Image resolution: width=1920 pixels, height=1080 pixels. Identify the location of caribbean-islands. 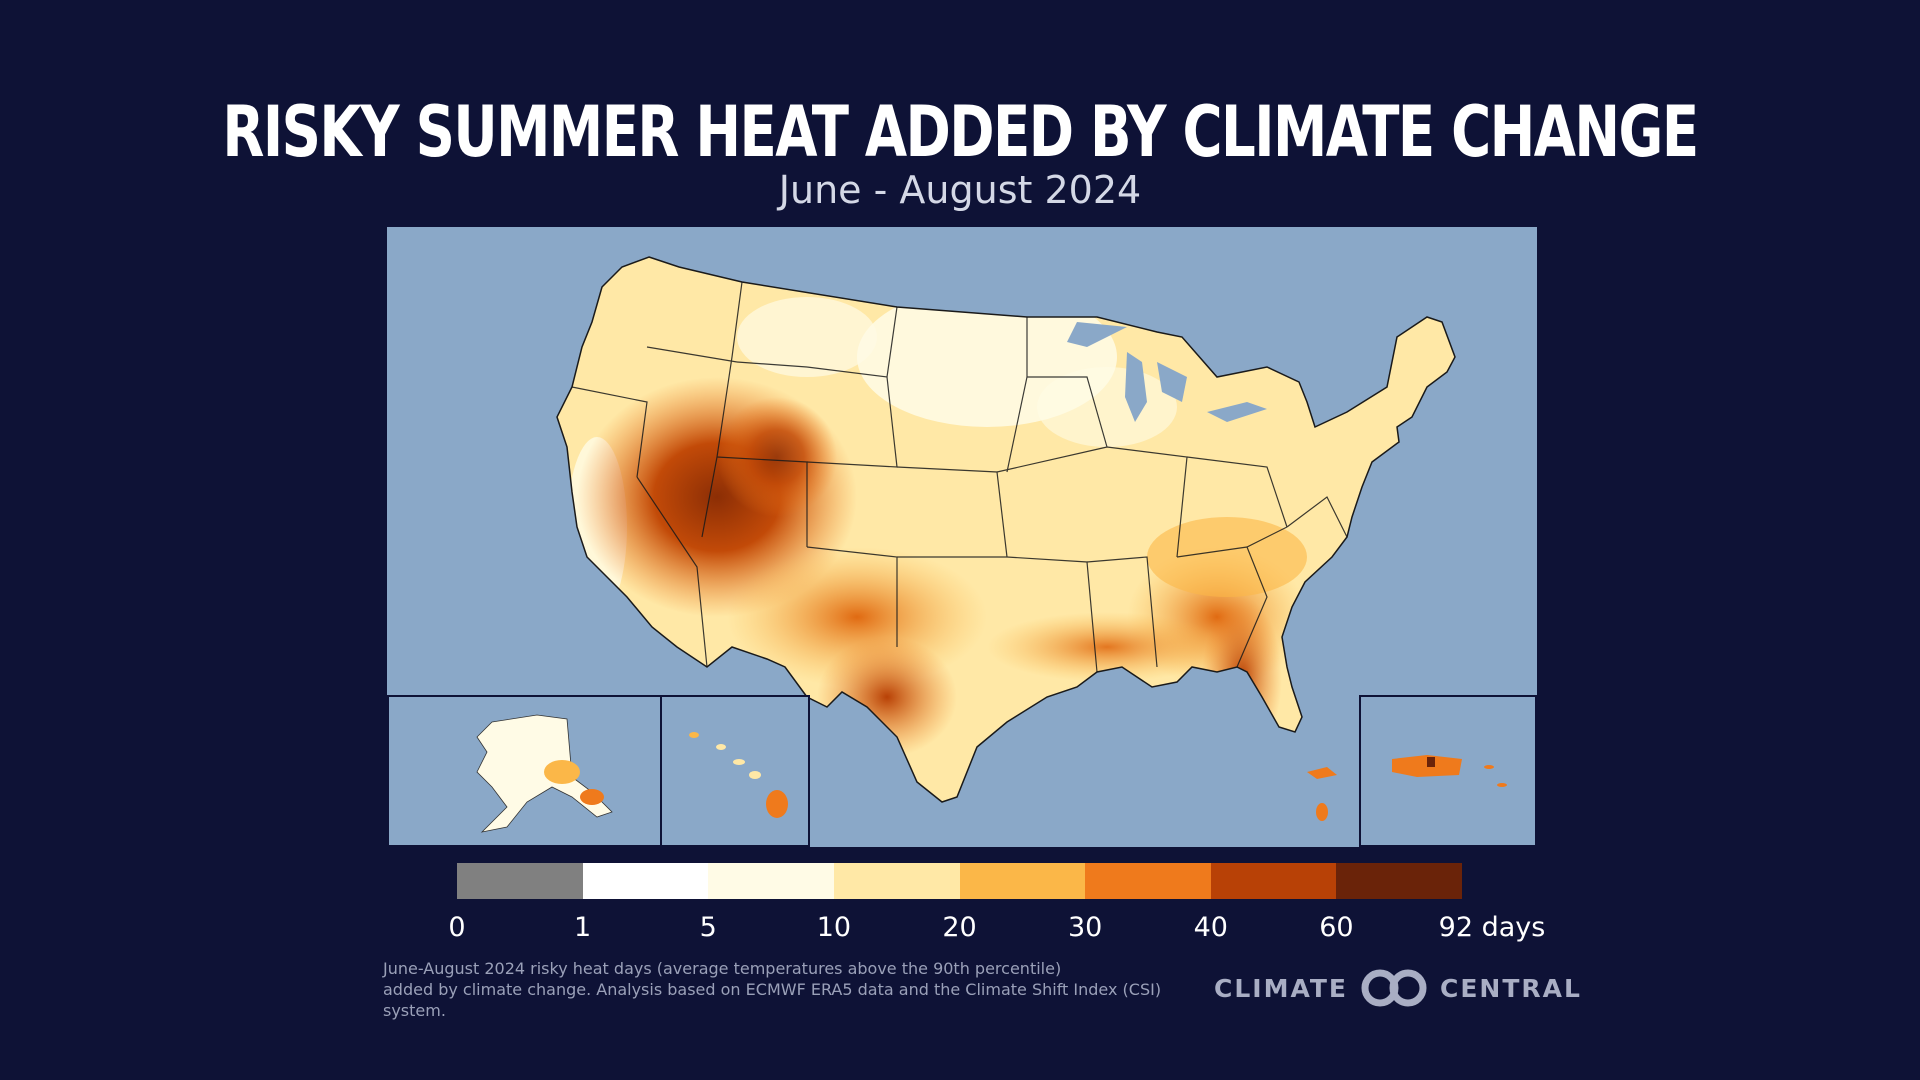
(1322, 794).